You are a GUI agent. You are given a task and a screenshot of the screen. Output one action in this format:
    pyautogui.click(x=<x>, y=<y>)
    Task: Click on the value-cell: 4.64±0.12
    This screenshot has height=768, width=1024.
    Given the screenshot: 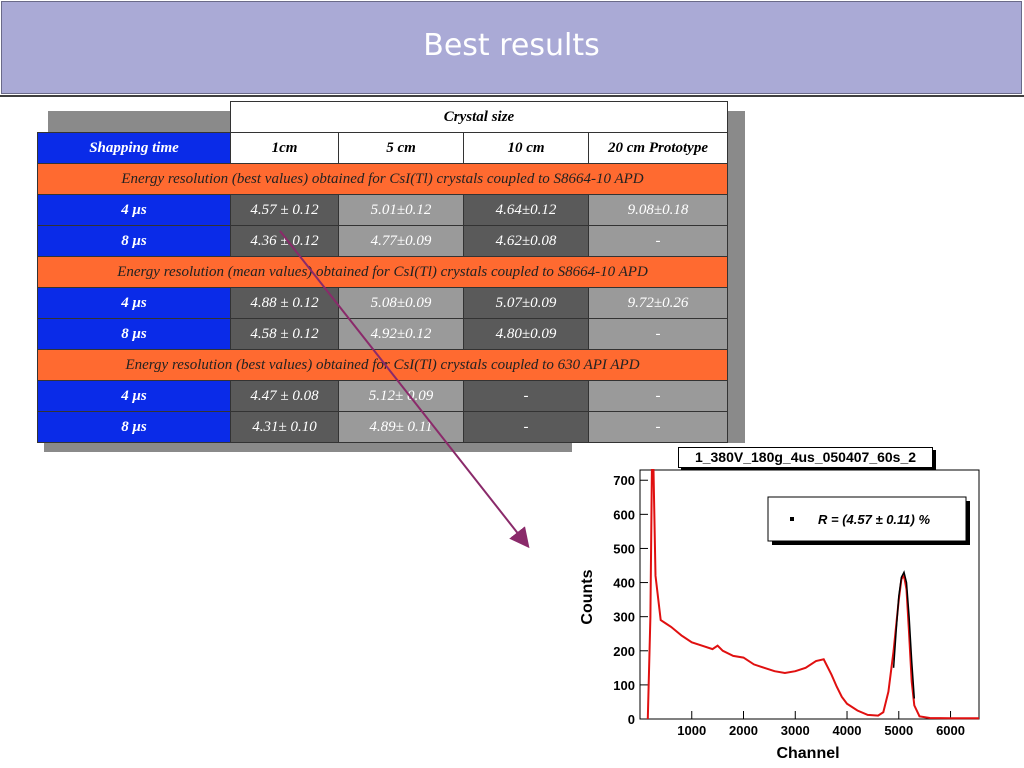 What is the action you would take?
    pyautogui.click(x=526, y=210)
    